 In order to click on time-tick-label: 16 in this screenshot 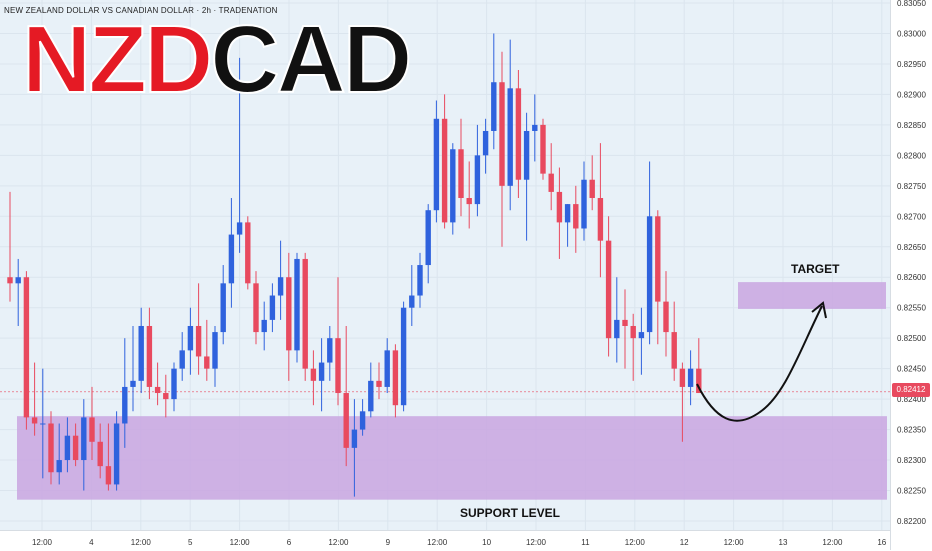, I will do `click(881, 542)`.